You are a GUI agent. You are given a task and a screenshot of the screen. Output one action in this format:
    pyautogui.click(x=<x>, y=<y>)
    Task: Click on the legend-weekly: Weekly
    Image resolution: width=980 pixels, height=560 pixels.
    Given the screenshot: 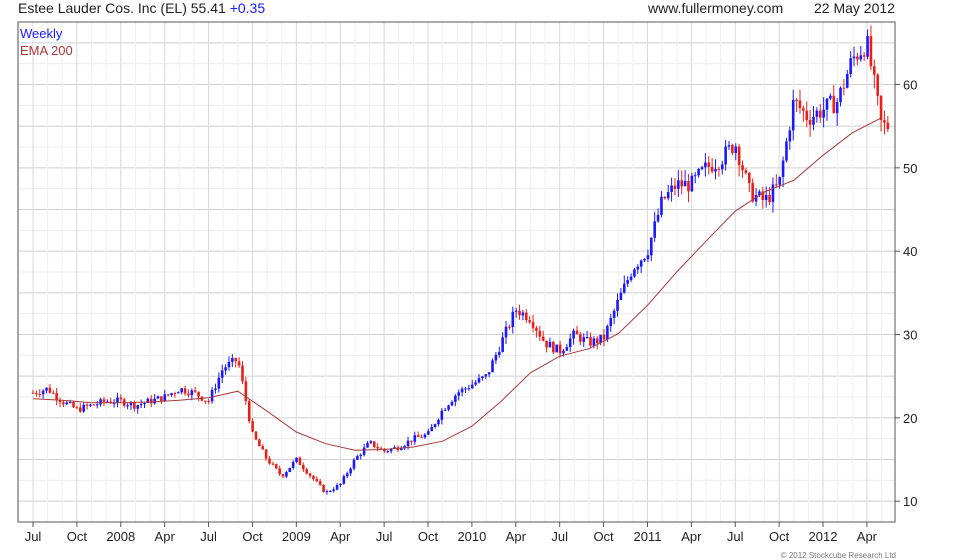 What is the action you would take?
    pyautogui.click(x=41, y=33)
    